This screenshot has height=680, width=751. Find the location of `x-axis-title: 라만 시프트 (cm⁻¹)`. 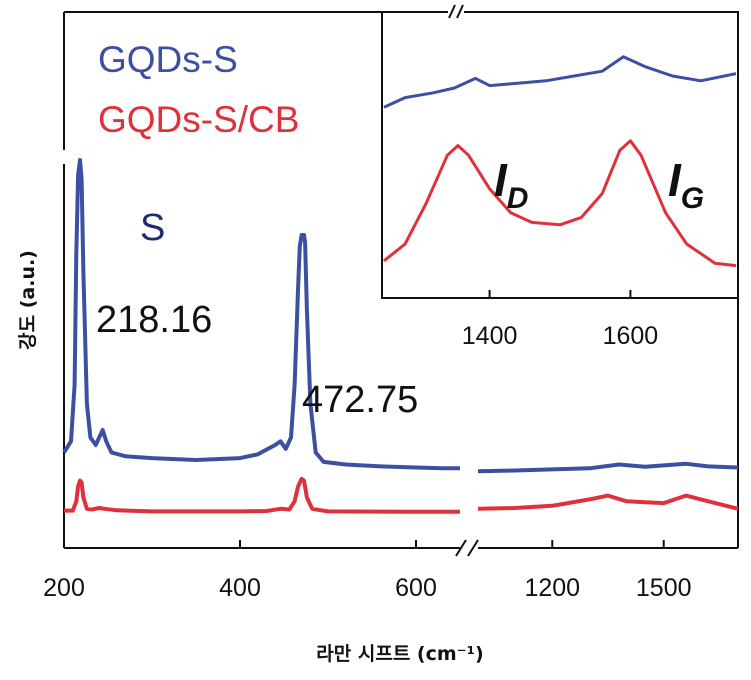

x-axis-title: 라만 시프트 (cm⁻¹) is located at coordinates (399, 654).